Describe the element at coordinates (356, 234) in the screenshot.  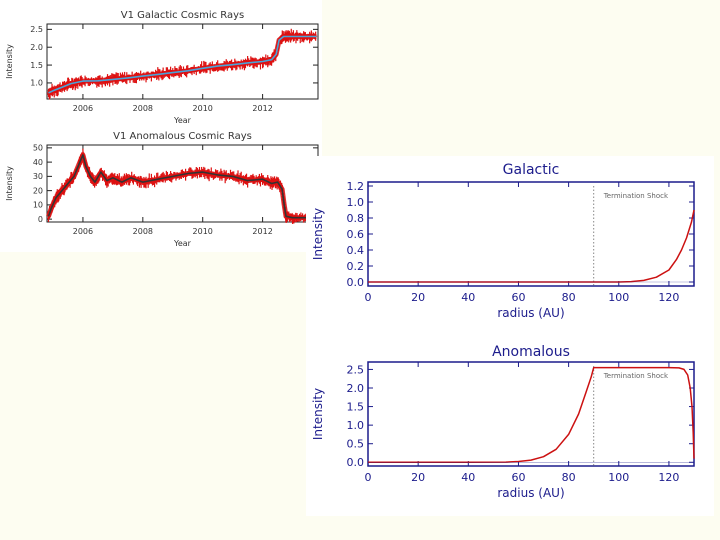
I see `y-tick-label: 0.6` at that location.